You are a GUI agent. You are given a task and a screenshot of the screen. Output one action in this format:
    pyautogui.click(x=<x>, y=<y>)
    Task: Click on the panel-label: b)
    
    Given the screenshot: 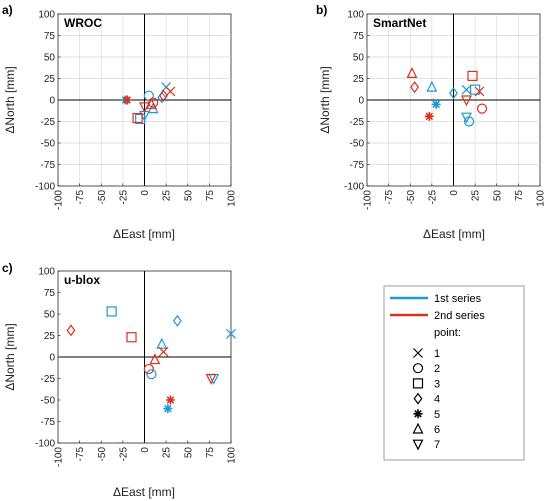 What is the action you would take?
    pyautogui.click(x=321, y=10)
    